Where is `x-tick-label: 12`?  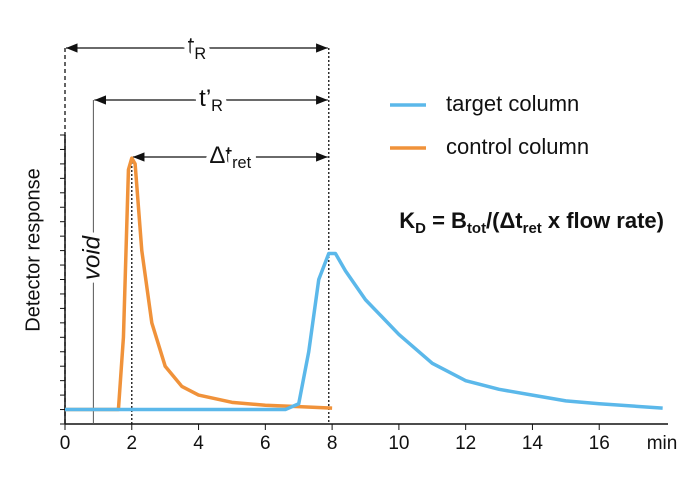 x-tick-label: 12 is located at coordinates (465, 443).